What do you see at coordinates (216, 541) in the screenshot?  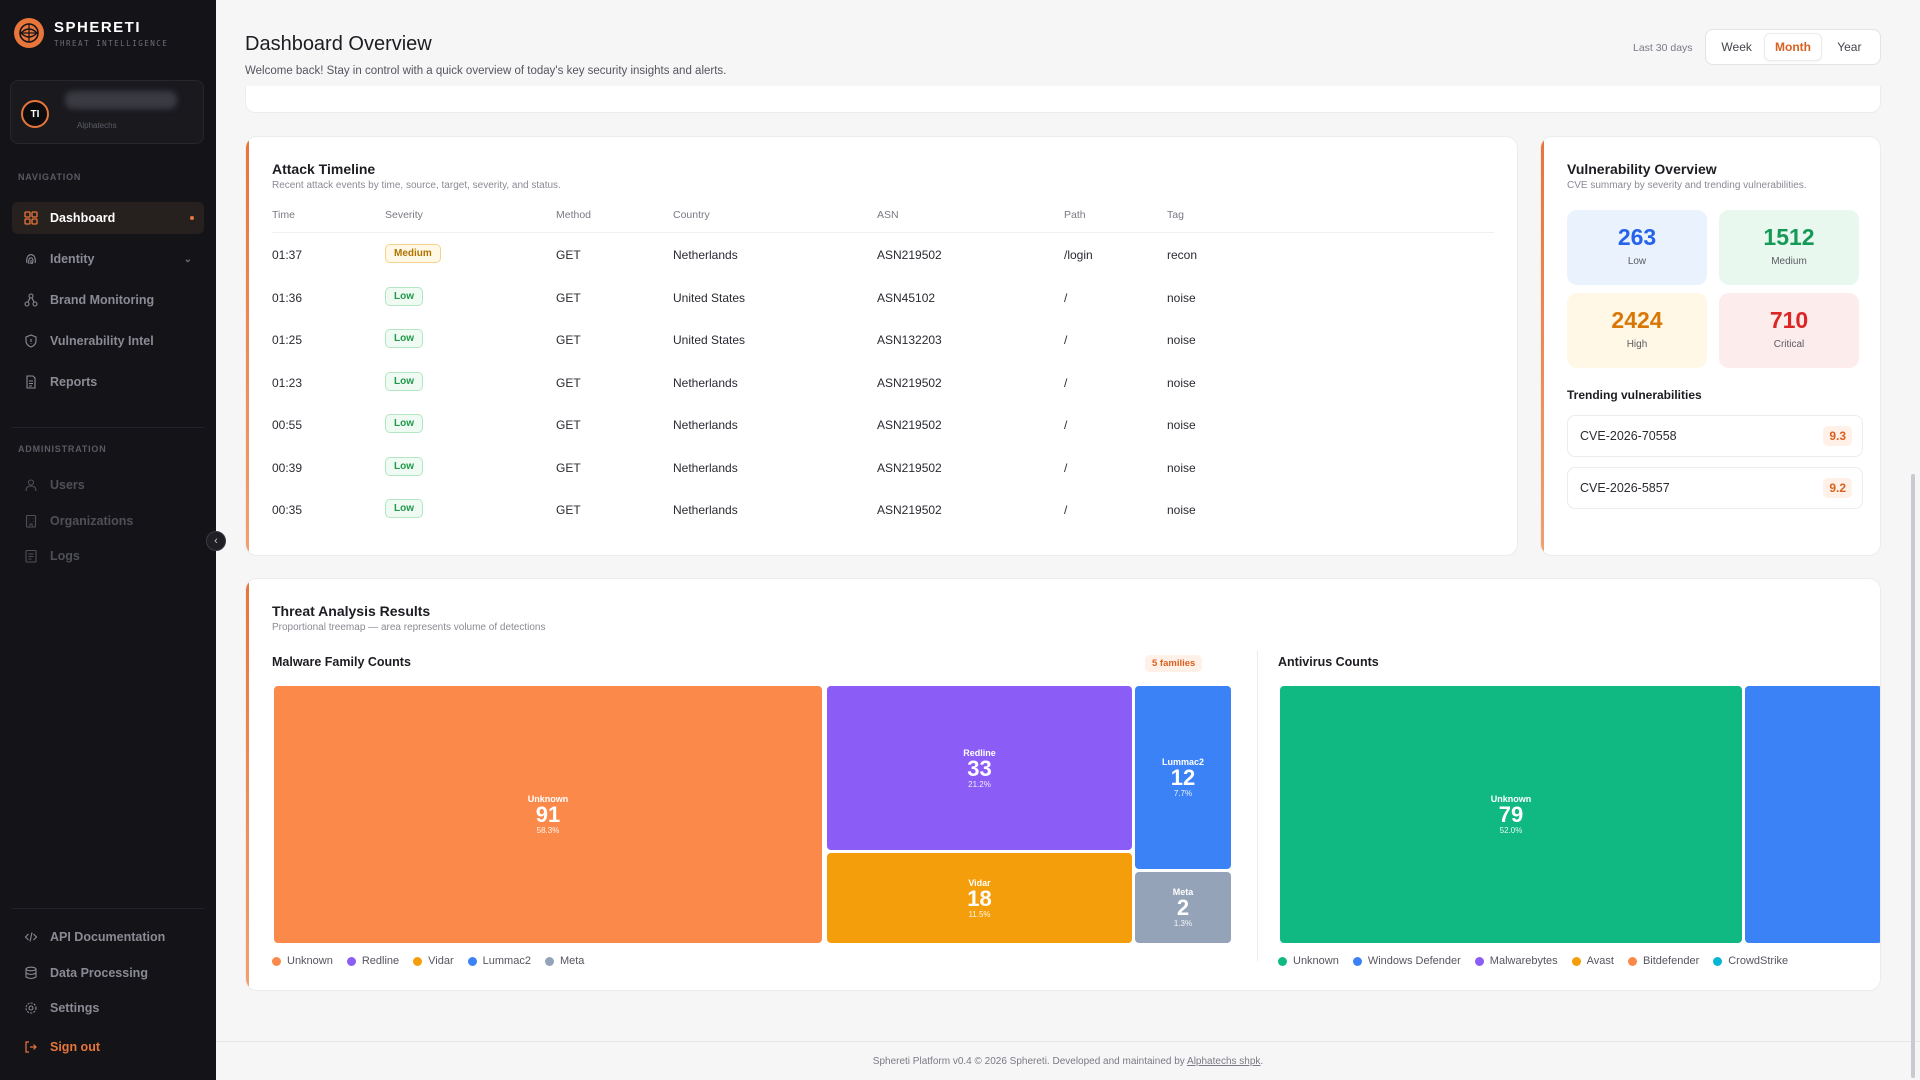 I see `collapse-sidebar-button: ‹` at bounding box center [216, 541].